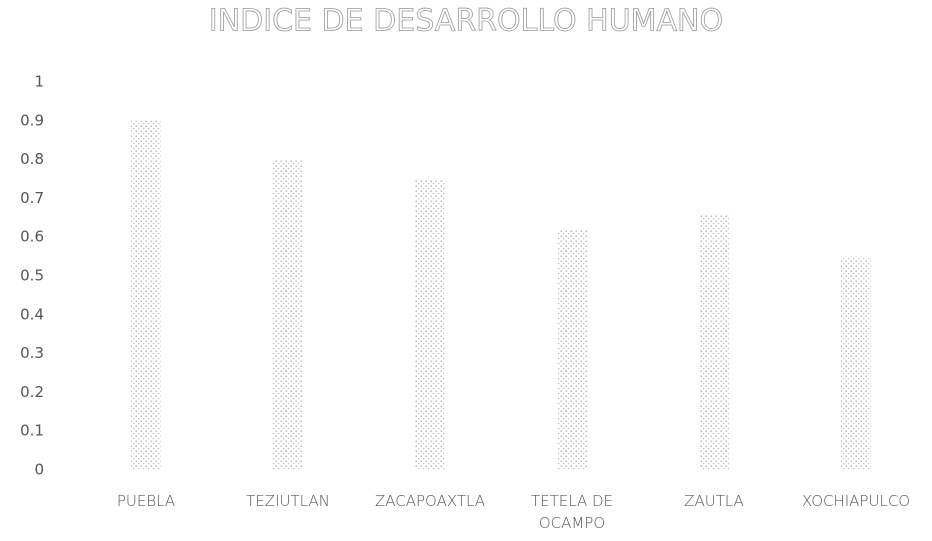 The height and width of the screenshot is (541, 932). I want to click on y-tick-label: 1, so click(39, 82).